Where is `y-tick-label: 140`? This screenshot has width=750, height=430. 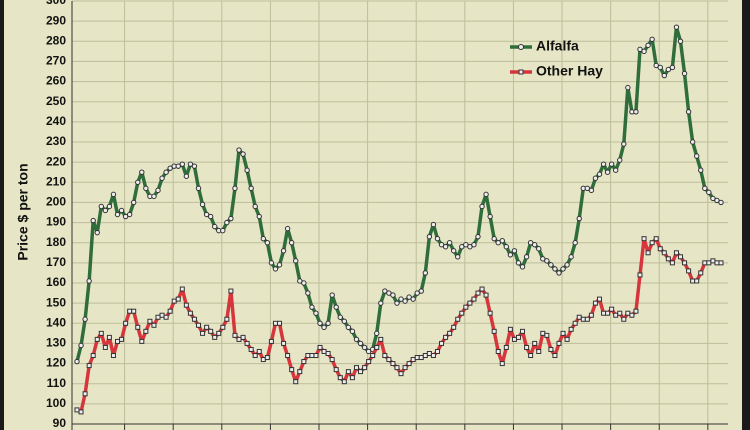 y-tick-label: 140 is located at coordinates (56, 322).